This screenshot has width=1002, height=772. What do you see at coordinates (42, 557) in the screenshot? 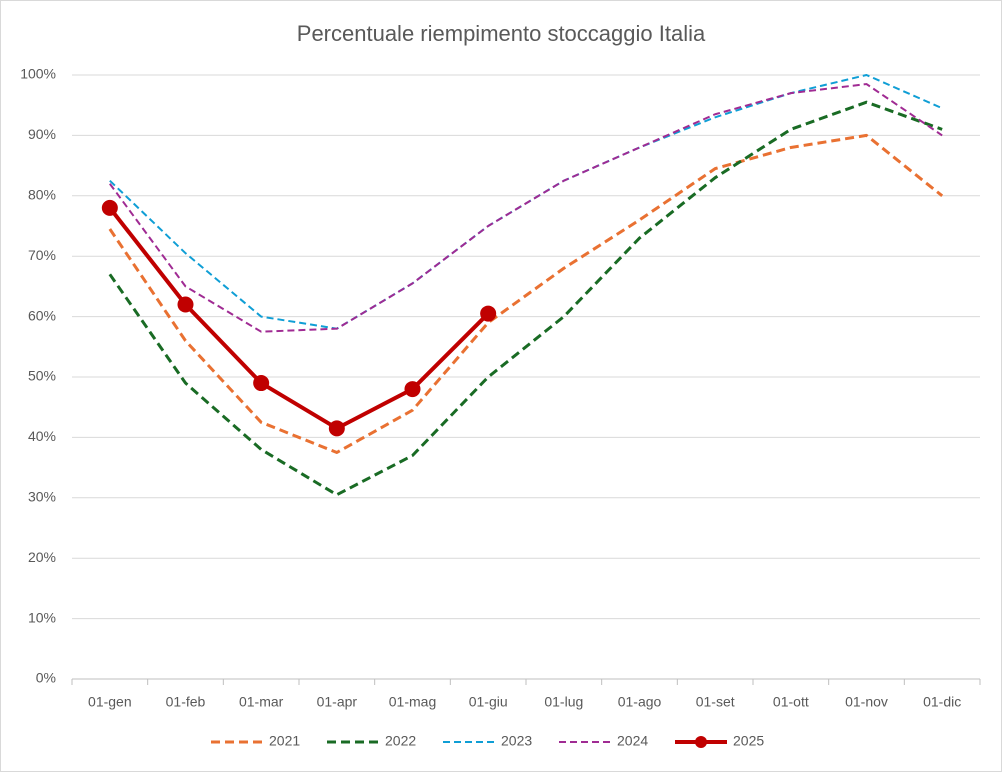
I see `y-tick-label: 20%` at bounding box center [42, 557].